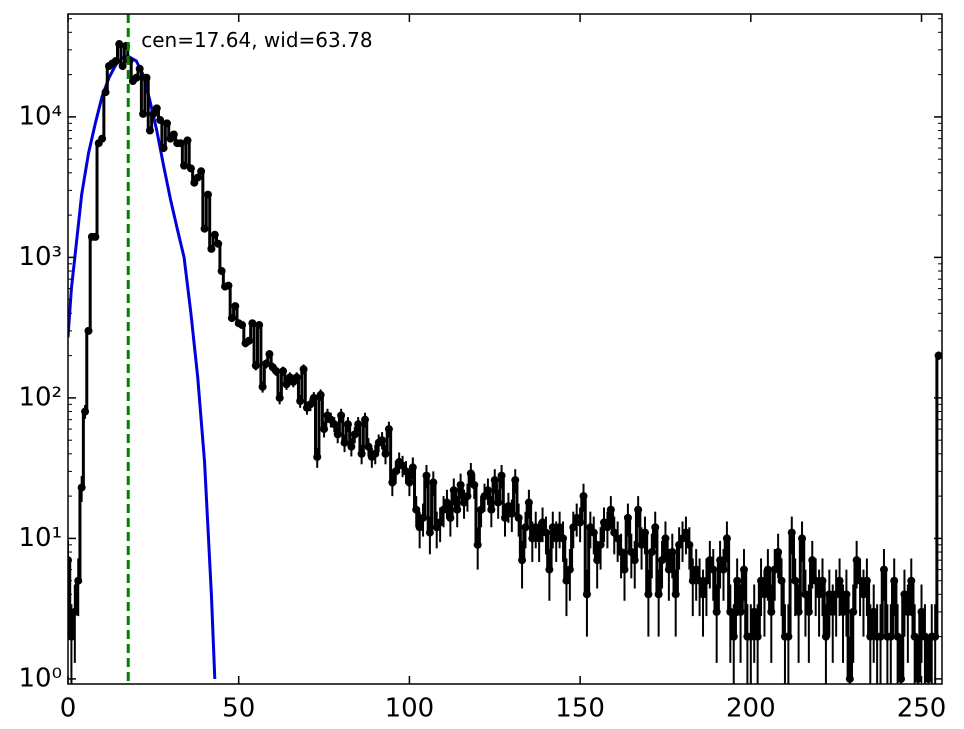 Image resolution: width=964 pixels, height=729 pixels. Describe the element at coordinates (142, 366) in the screenshot. I see `fit-curve` at that location.